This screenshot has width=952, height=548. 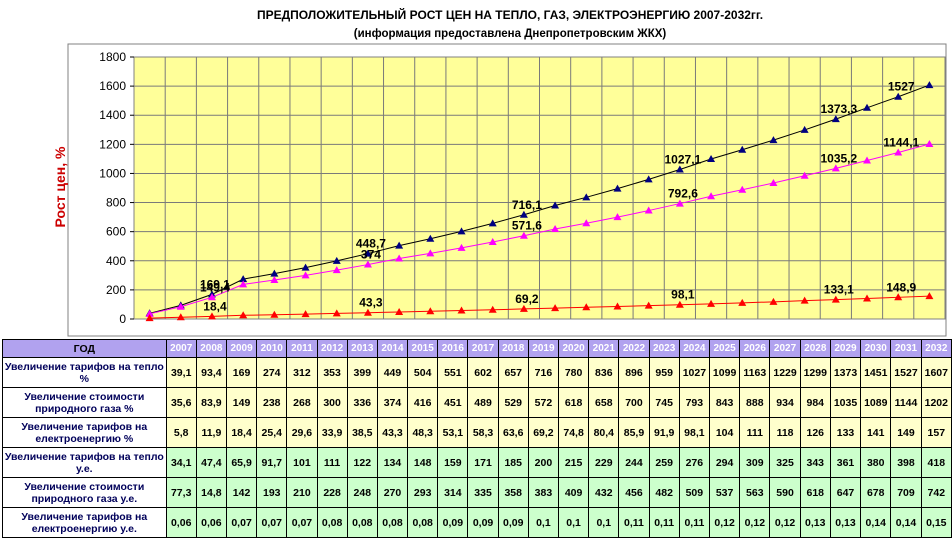 What do you see at coordinates (634, 372) in the screenshot?
I see `table-cell: 896` at bounding box center [634, 372].